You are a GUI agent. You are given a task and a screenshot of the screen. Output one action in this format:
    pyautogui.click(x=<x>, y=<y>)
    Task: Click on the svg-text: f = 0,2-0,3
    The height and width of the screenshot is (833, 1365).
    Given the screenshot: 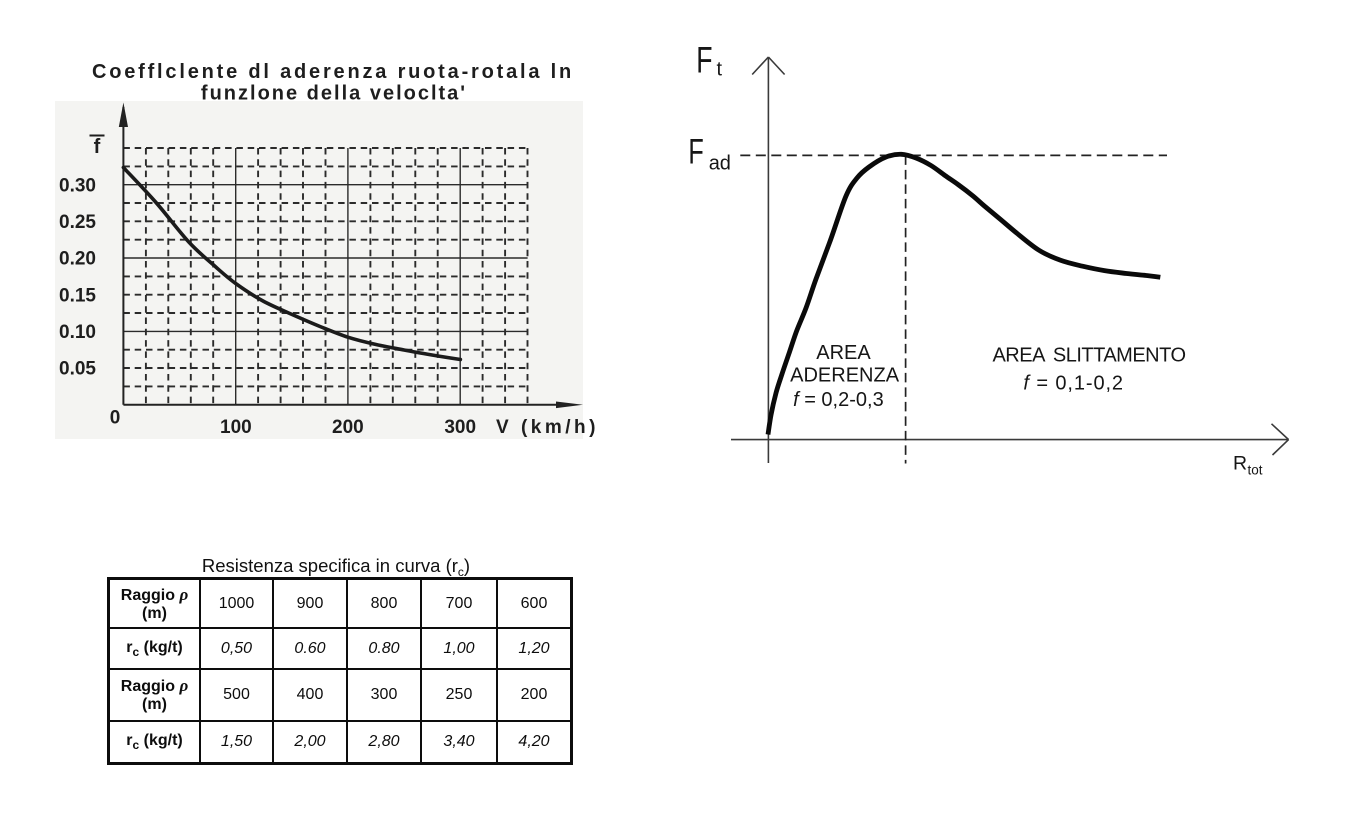 What is the action you would take?
    pyautogui.click(x=838, y=400)
    